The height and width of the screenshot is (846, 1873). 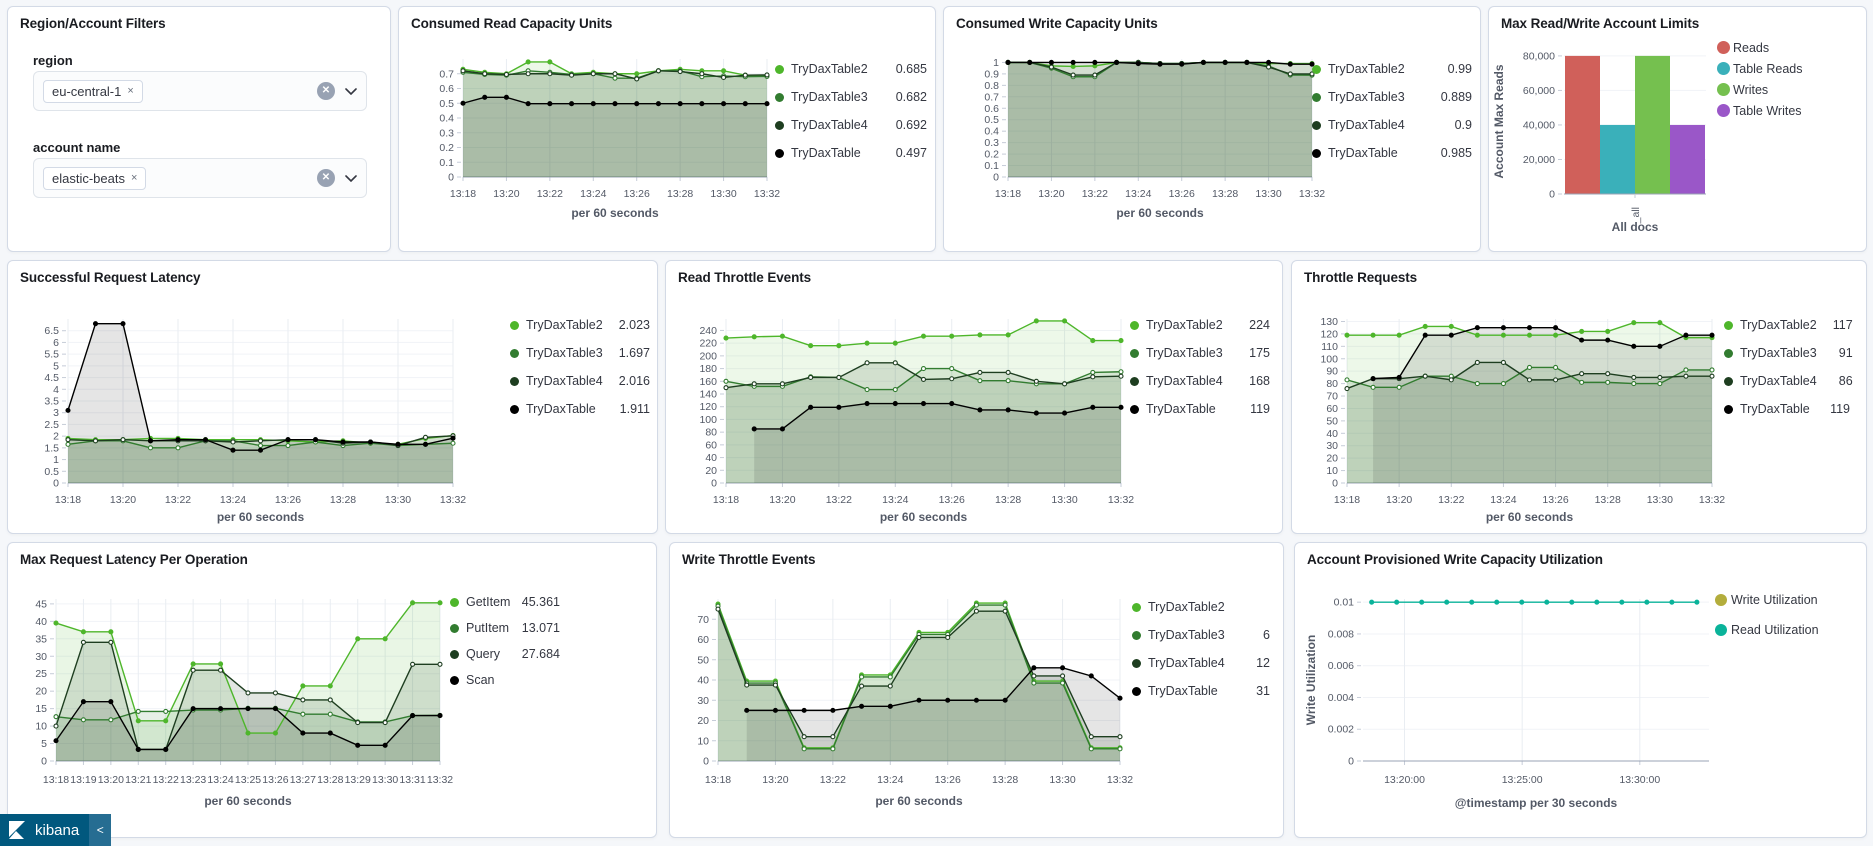 I want to click on legend-item: TryDaxTable2 117, so click(x=1788, y=325).